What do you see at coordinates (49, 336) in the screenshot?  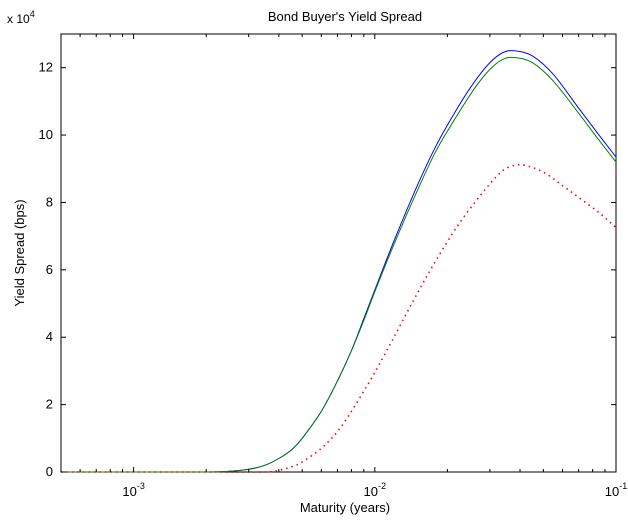 I see `y-tick-label: 4` at bounding box center [49, 336].